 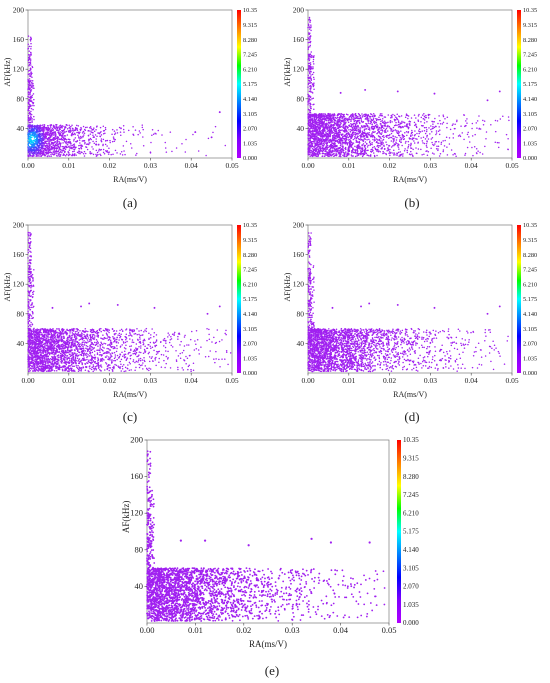 I want to click on colorbar-tick-label: 2.070, so click(x=250, y=129).